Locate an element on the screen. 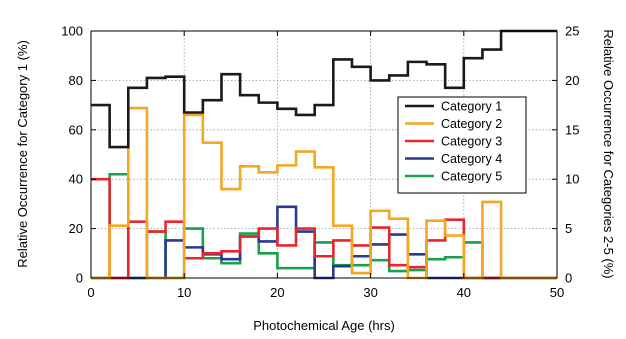  legend-label-category-2: Category 2 is located at coordinates (471, 124).